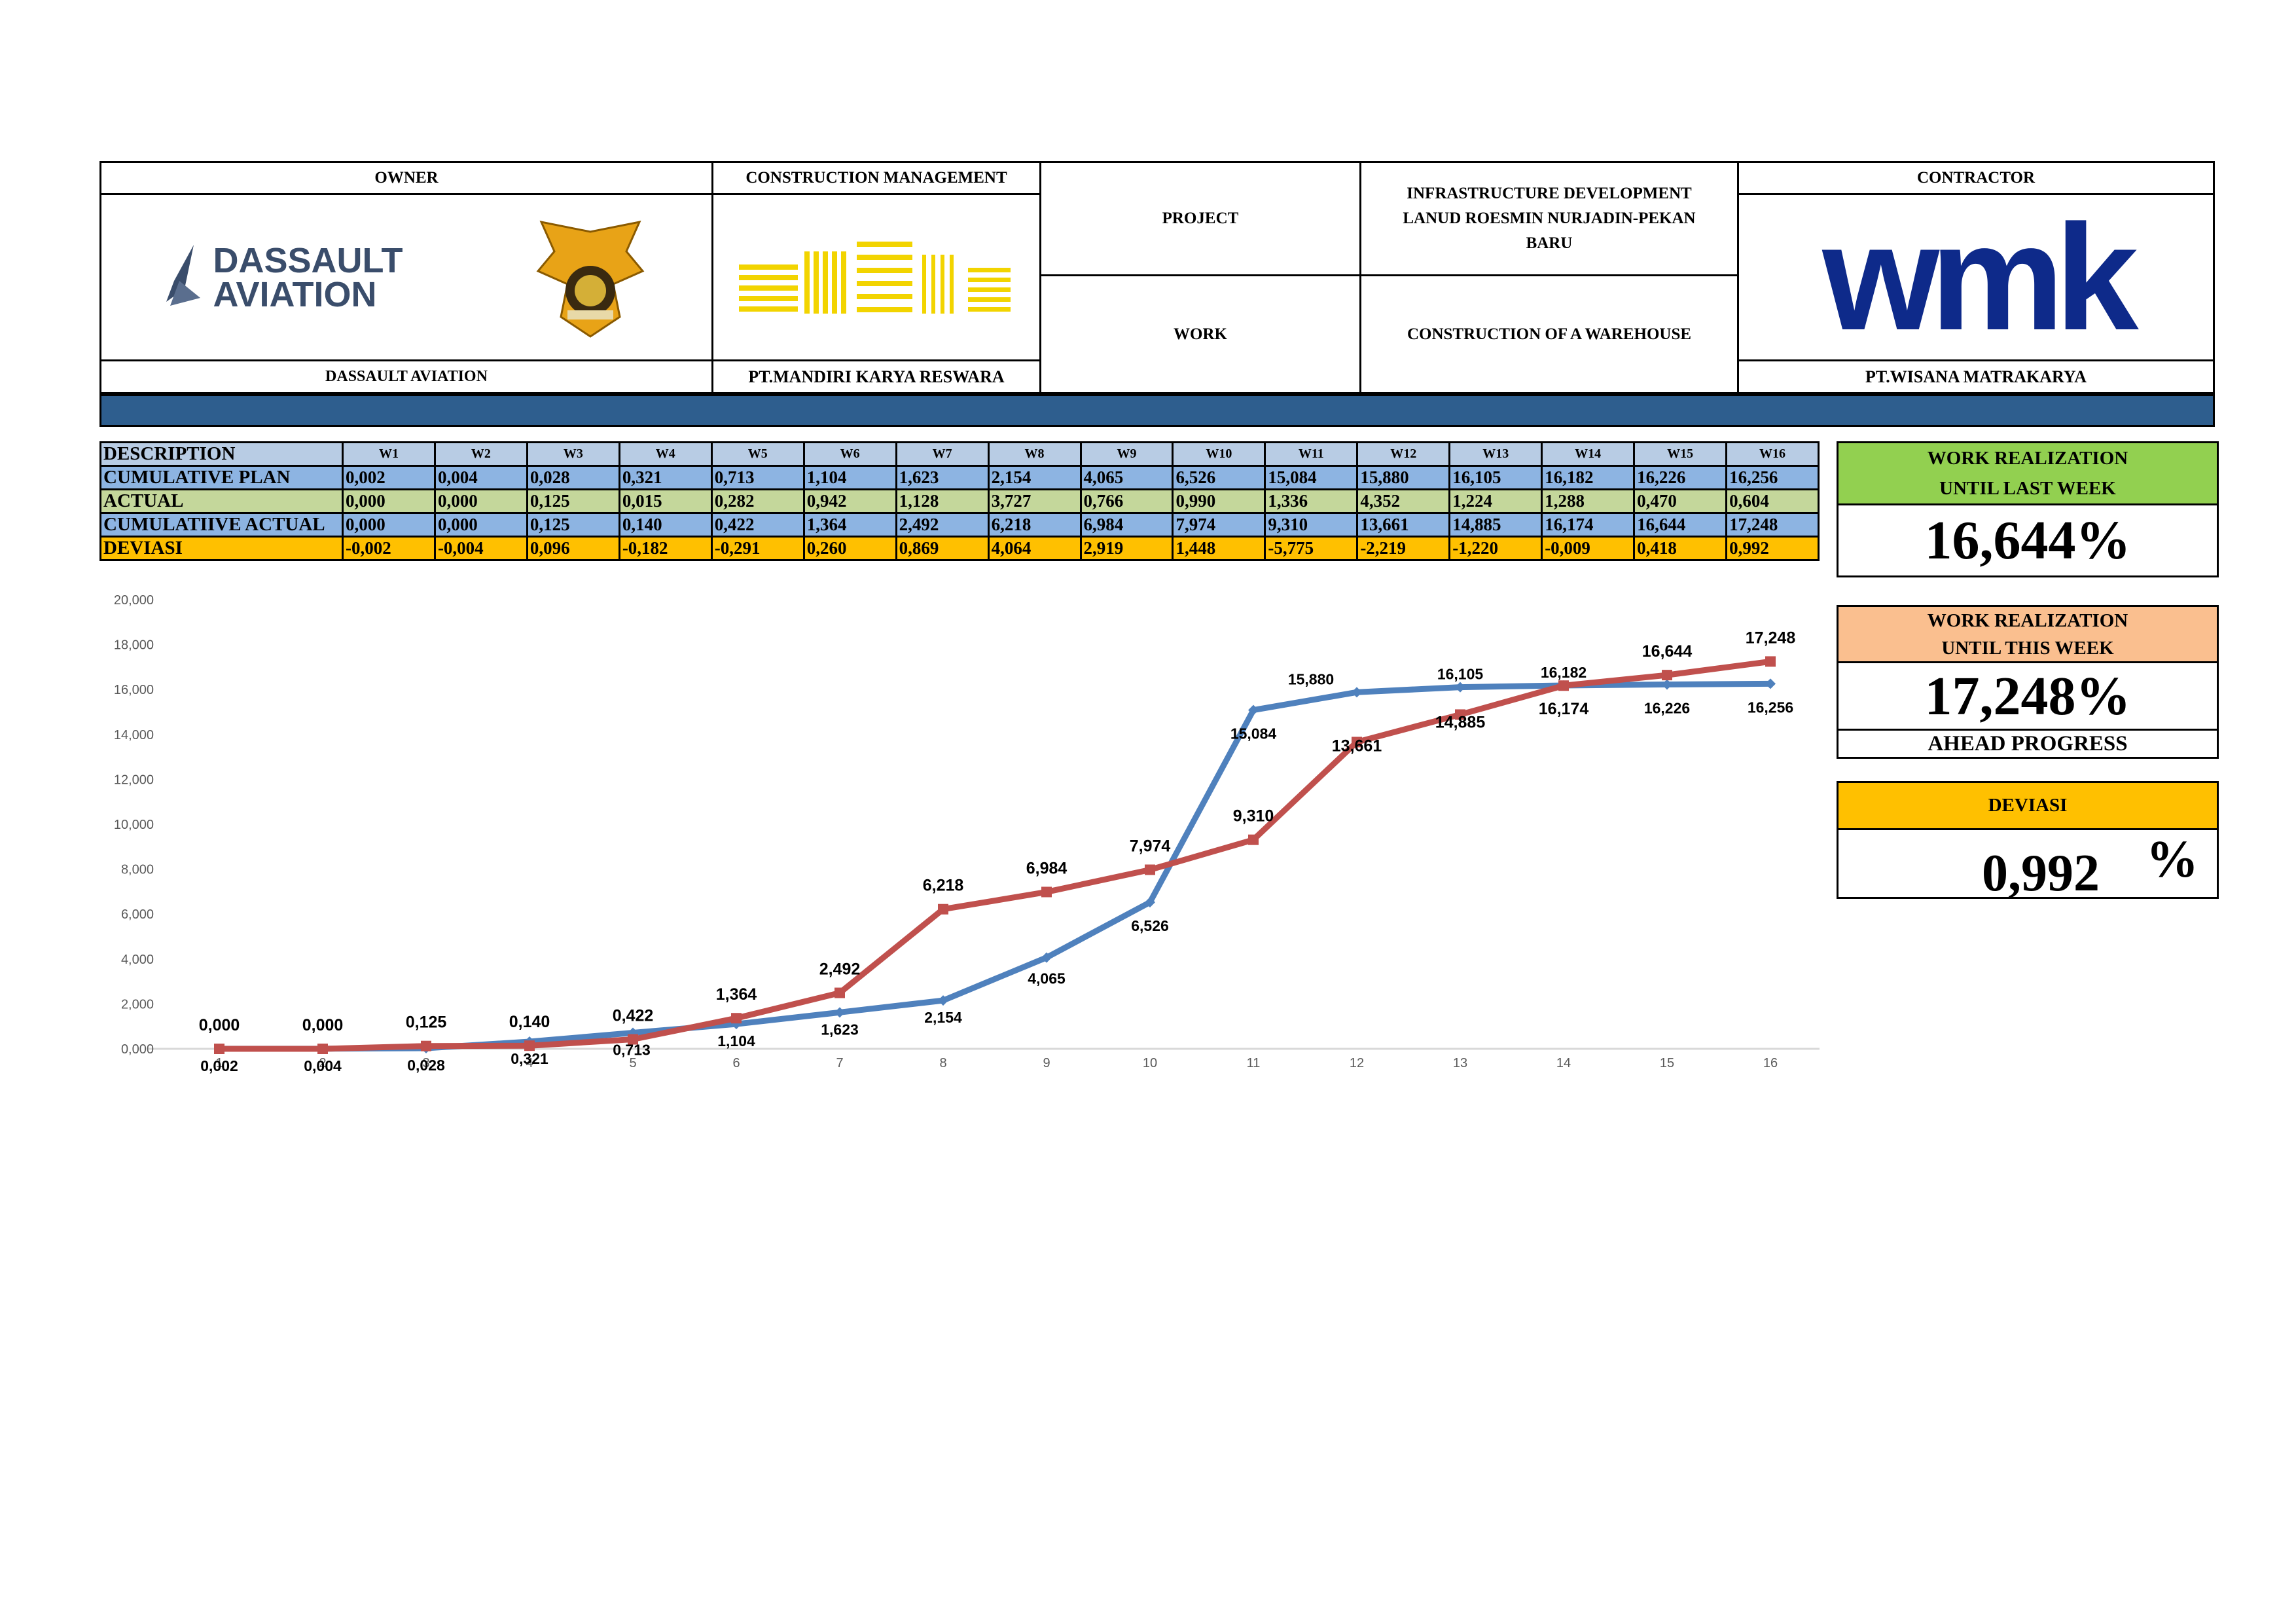 The height and width of the screenshot is (1623, 2296). I want to click on x-tick-label: 1, so click(219, 1063).